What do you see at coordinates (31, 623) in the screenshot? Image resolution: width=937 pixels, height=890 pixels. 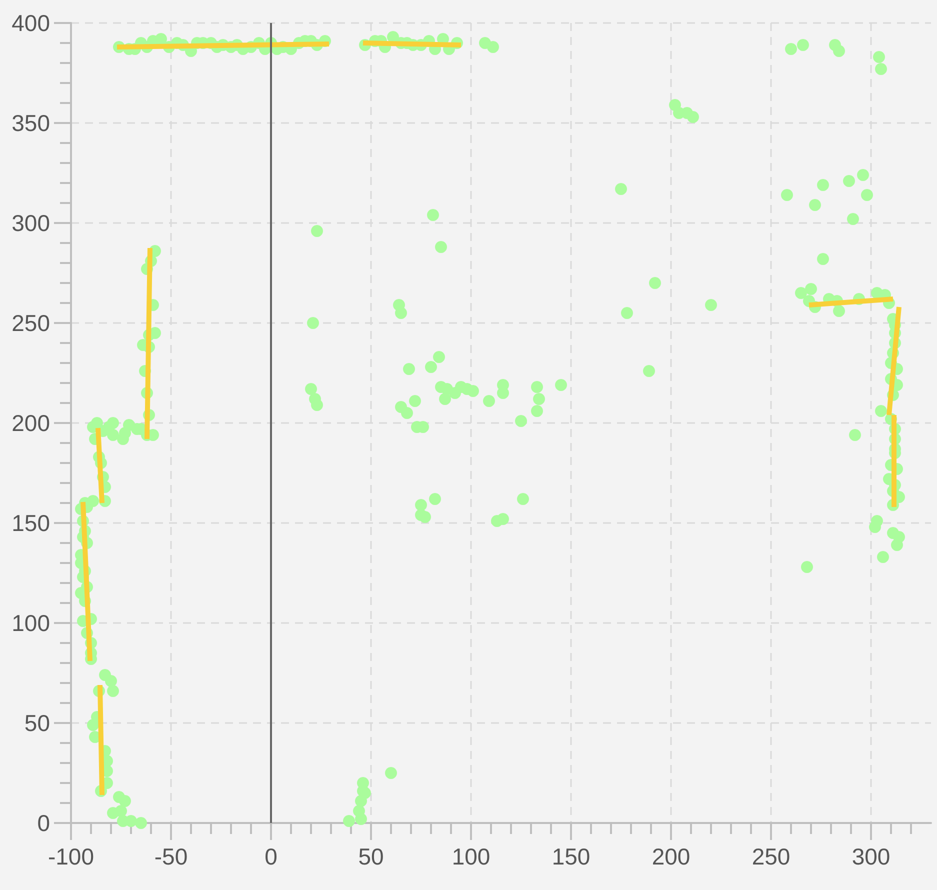 I see `y-tick-label: 100` at bounding box center [31, 623].